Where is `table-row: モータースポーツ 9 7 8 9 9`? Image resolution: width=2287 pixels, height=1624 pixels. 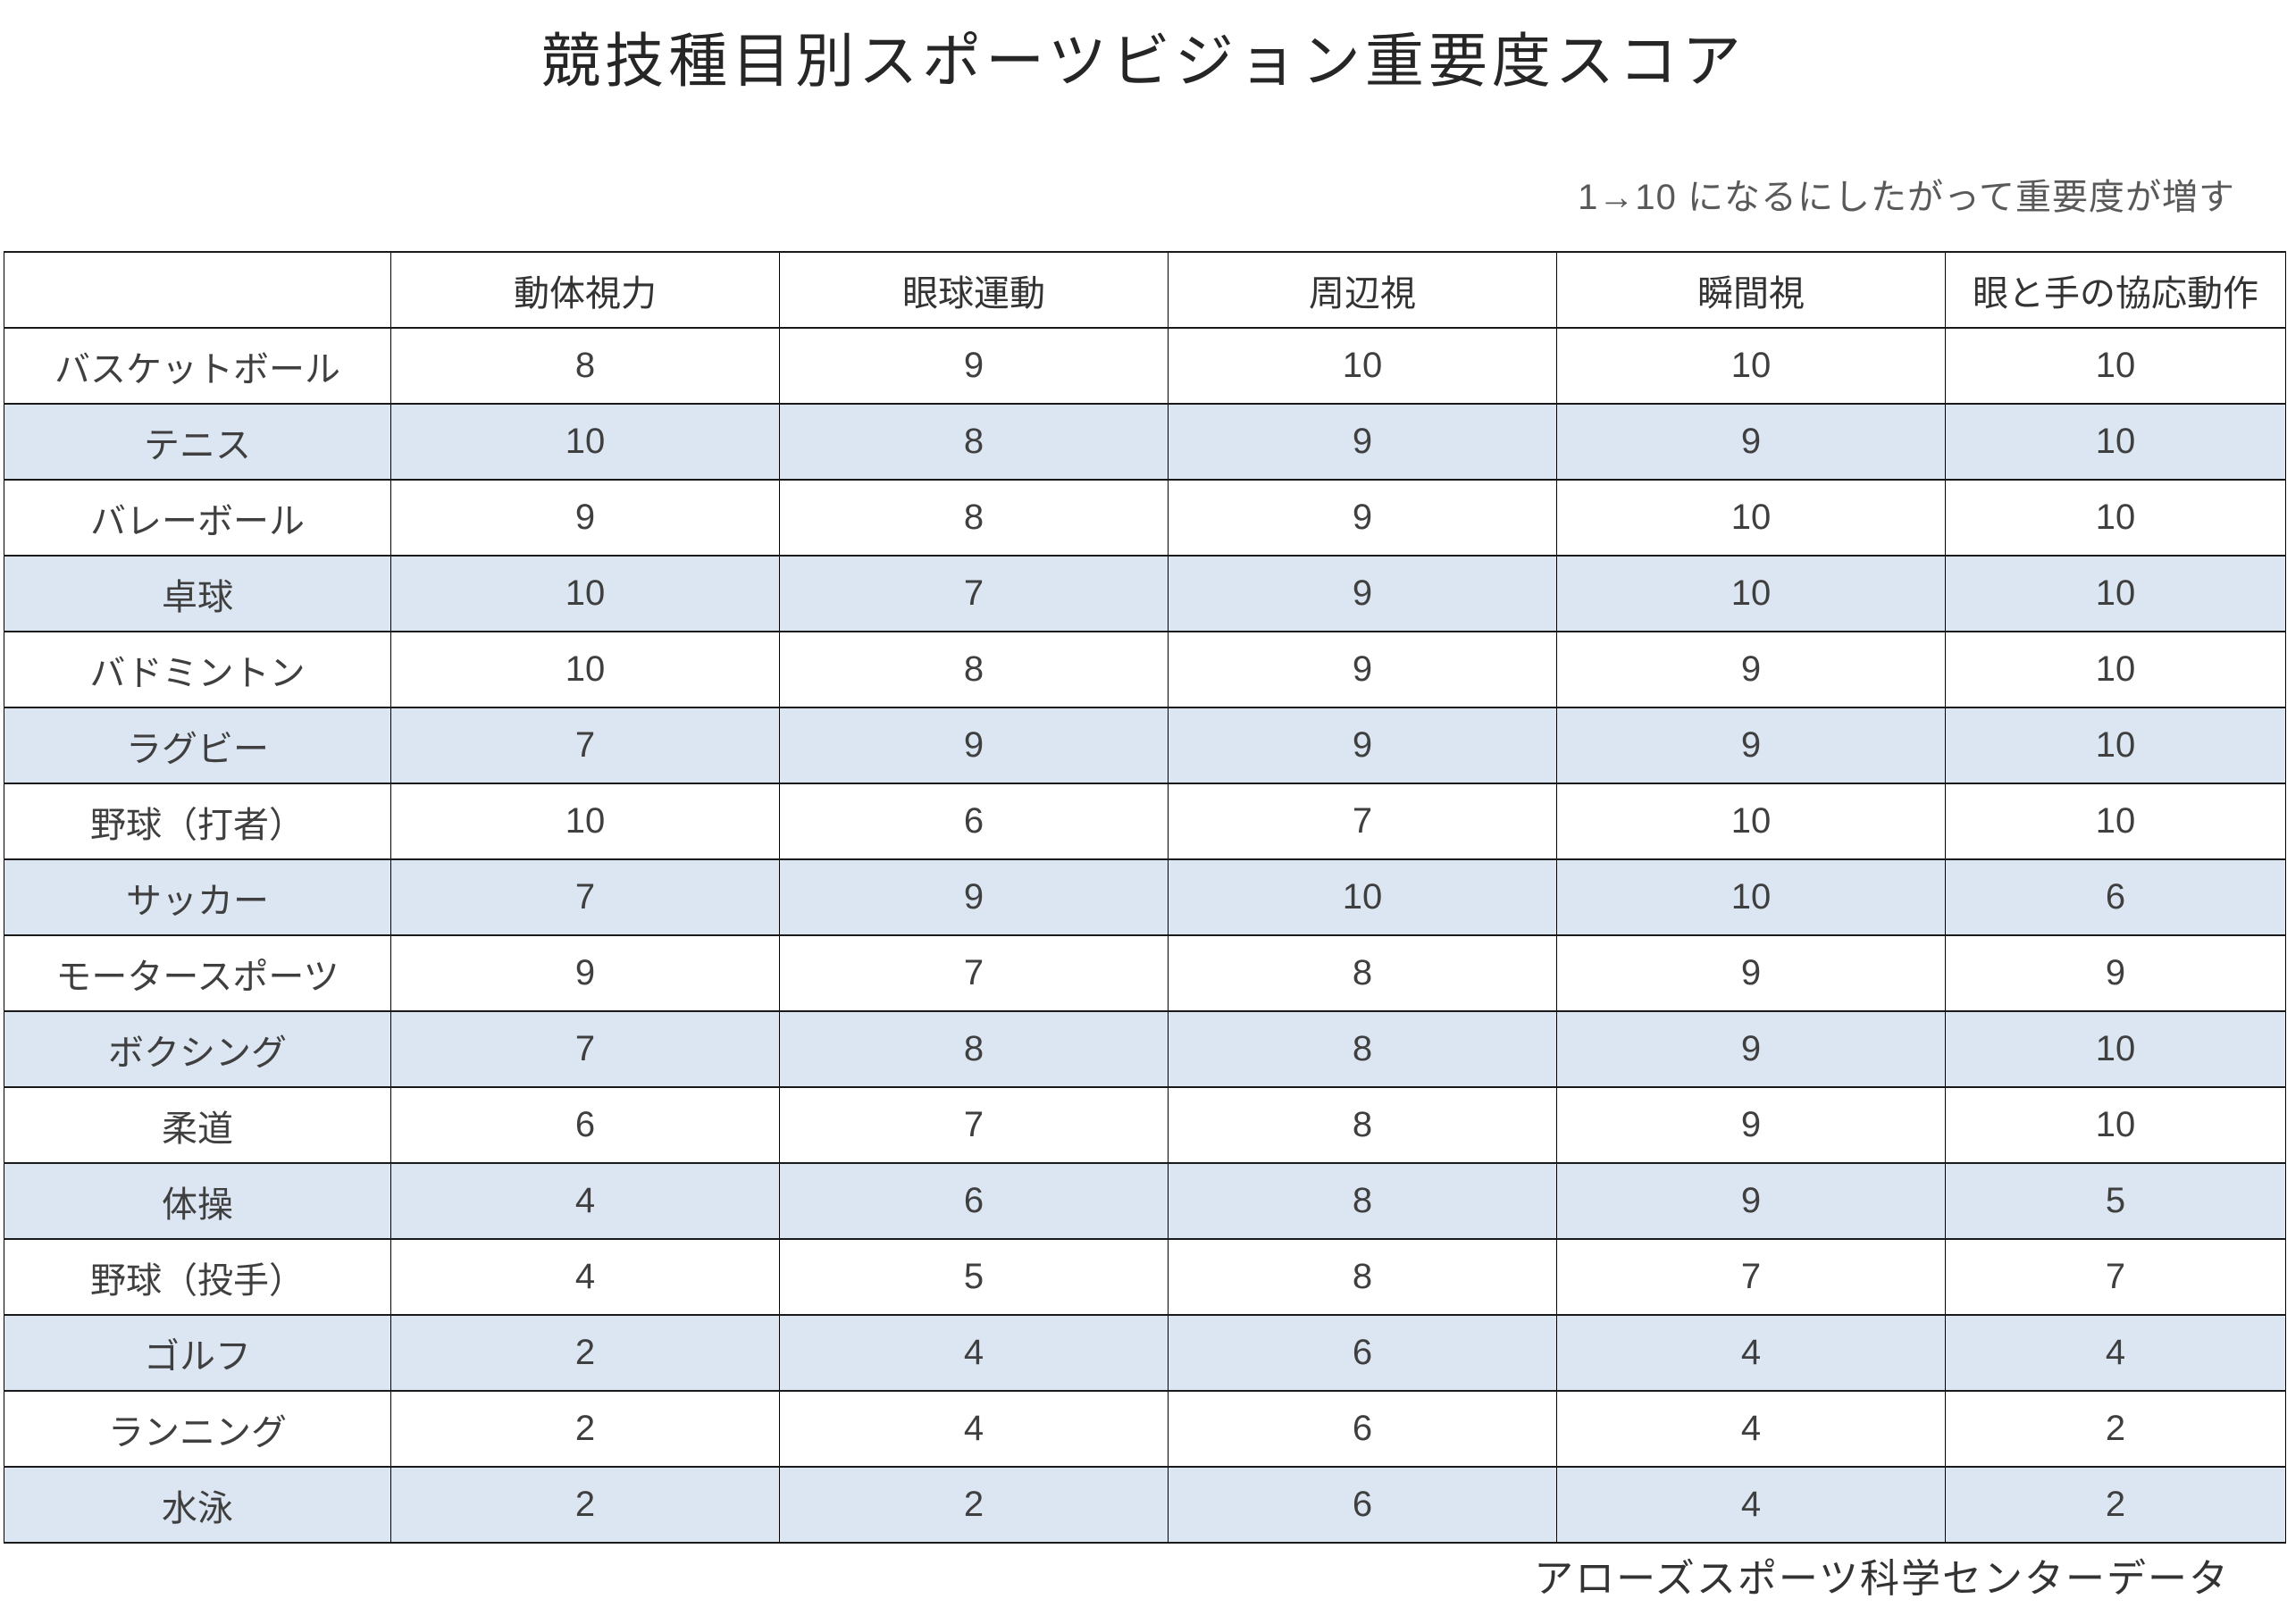
table-row: モータースポーツ 9 7 8 9 9 is located at coordinates (1145, 973).